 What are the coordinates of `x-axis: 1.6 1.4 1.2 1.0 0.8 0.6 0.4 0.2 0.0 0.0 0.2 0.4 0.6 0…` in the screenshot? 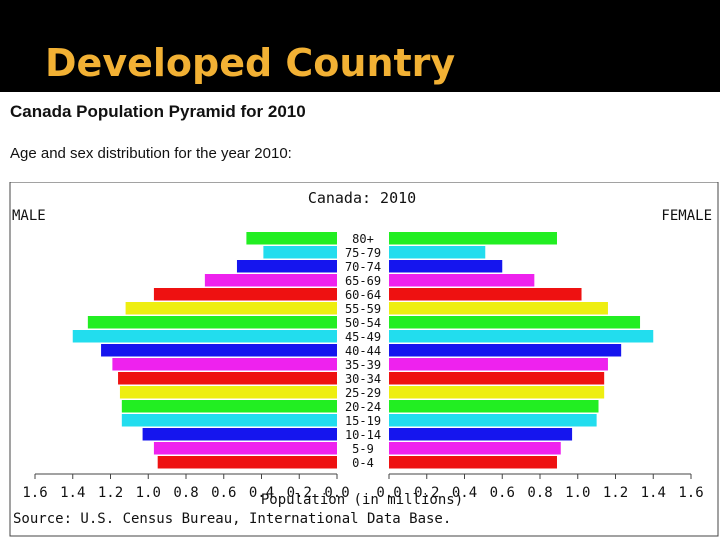 It's located at (363, 487).